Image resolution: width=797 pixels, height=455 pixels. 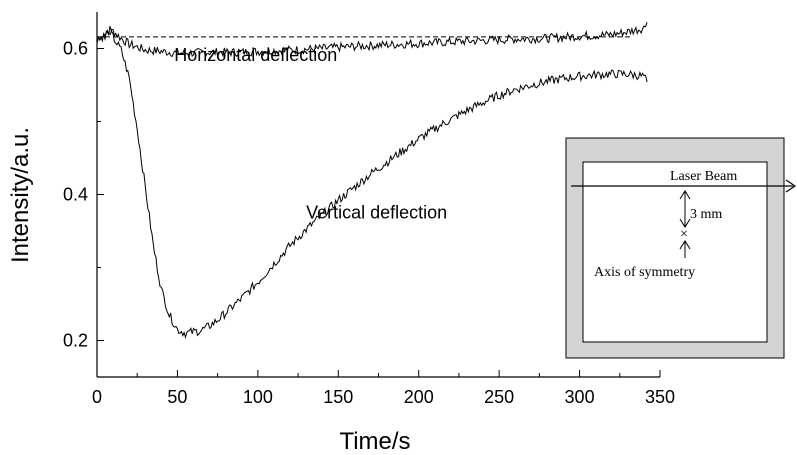 I want to click on x-tick-label: 0, so click(x=97, y=397).